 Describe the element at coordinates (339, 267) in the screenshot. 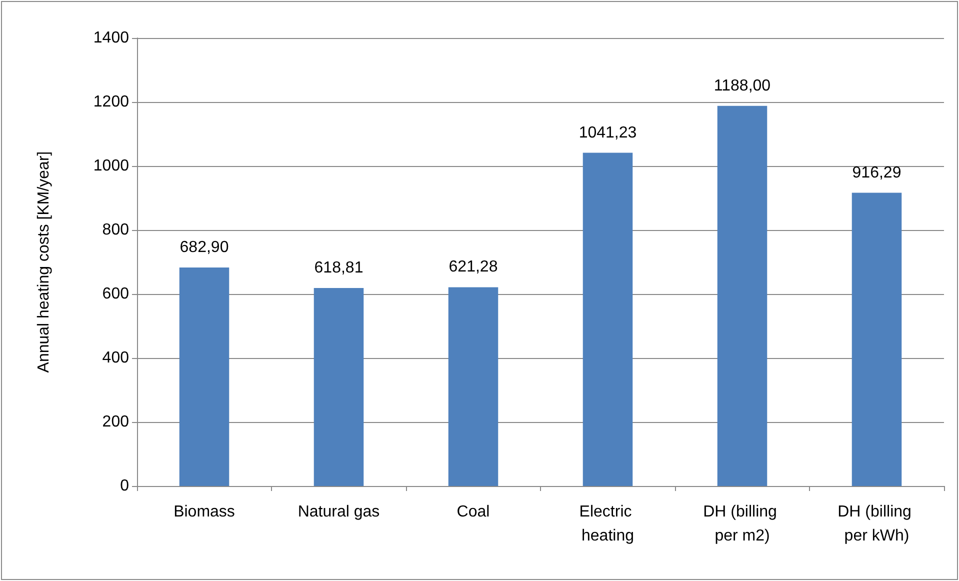

I see `data-label: 618,81` at that location.